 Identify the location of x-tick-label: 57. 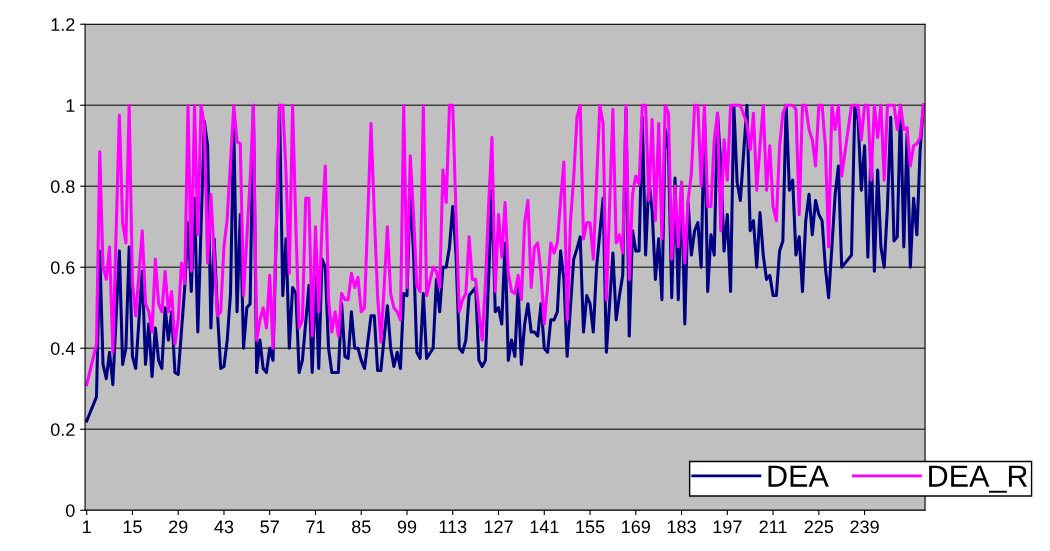
(269, 527).